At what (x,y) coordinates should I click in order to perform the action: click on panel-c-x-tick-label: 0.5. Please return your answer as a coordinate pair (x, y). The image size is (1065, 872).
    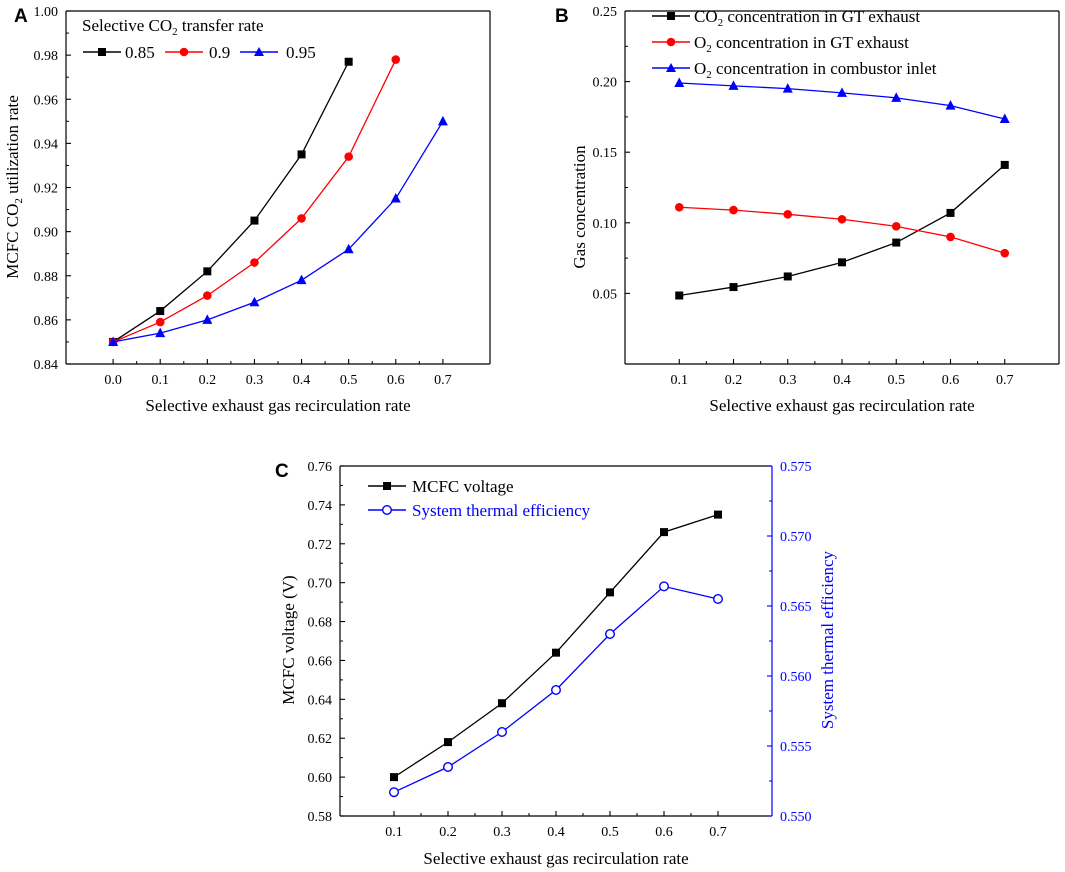
    Looking at the image, I should click on (610, 832).